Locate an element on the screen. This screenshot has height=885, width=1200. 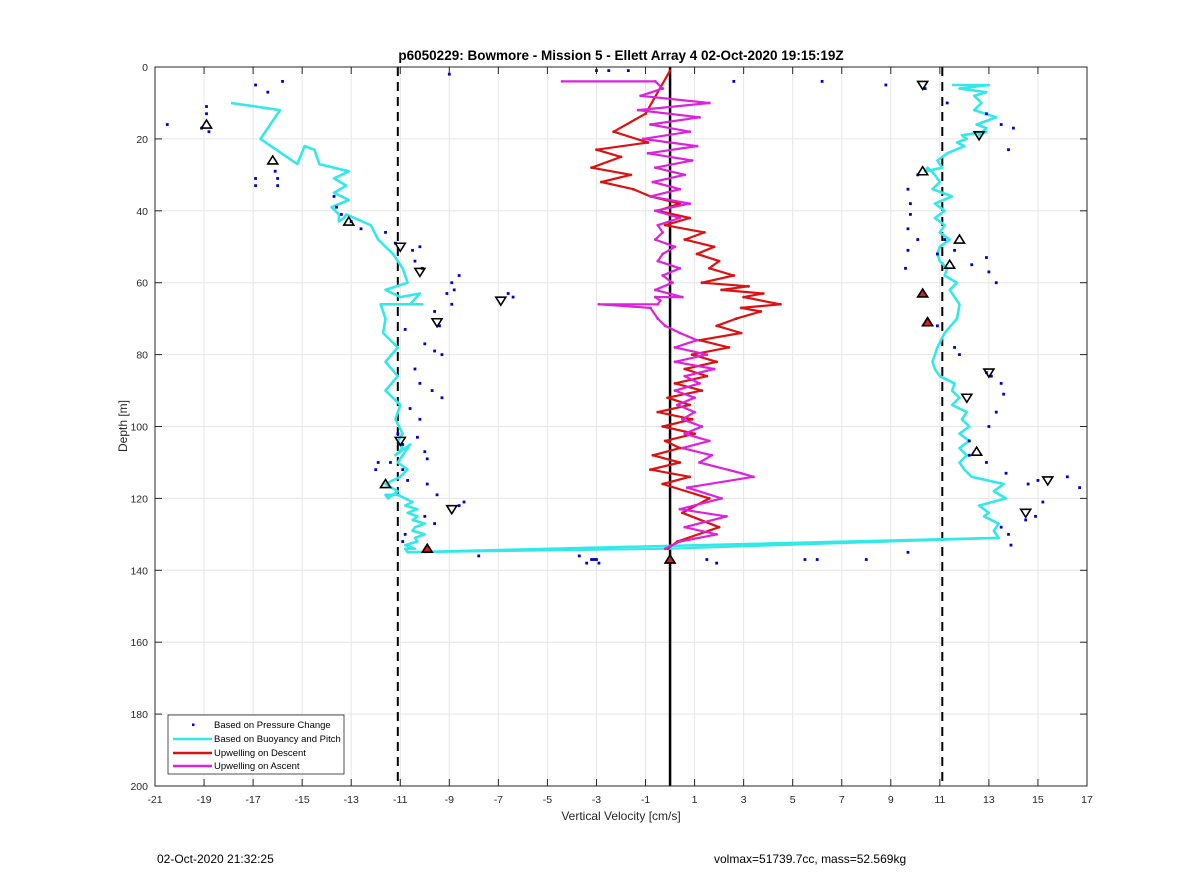
x-tick-label: -15 is located at coordinates (302, 800).